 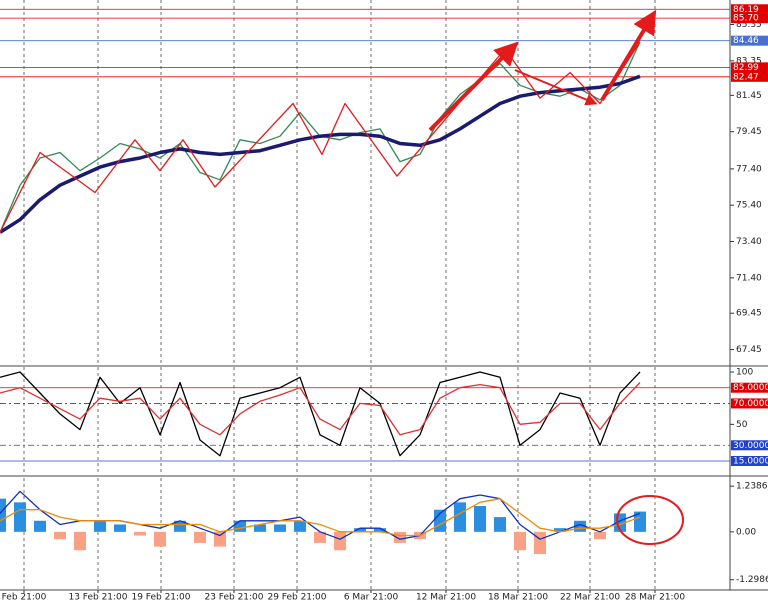 What do you see at coordinates (24, 598) in the screenshot?
I see `x-tick-label: Feb 21:00` at bounding box center [24, 598].